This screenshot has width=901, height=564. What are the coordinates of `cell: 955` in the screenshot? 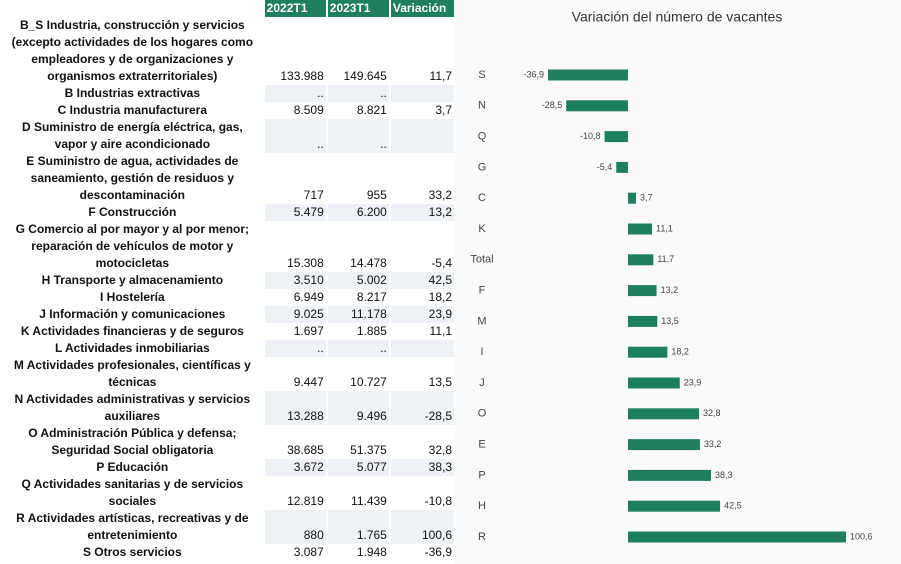 It's located at (376, 195).